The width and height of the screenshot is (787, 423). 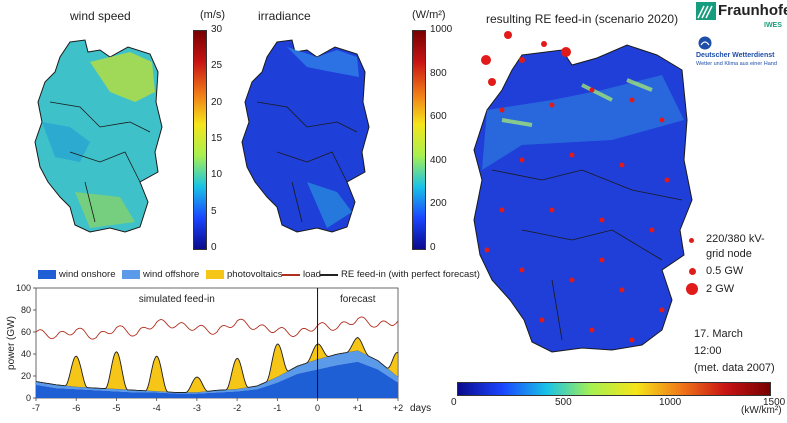 What do you see at coordinates (454, 402) in the screenshot?
I see `feedin-colorbar-tick: 0` at bounding box center [454, 402].